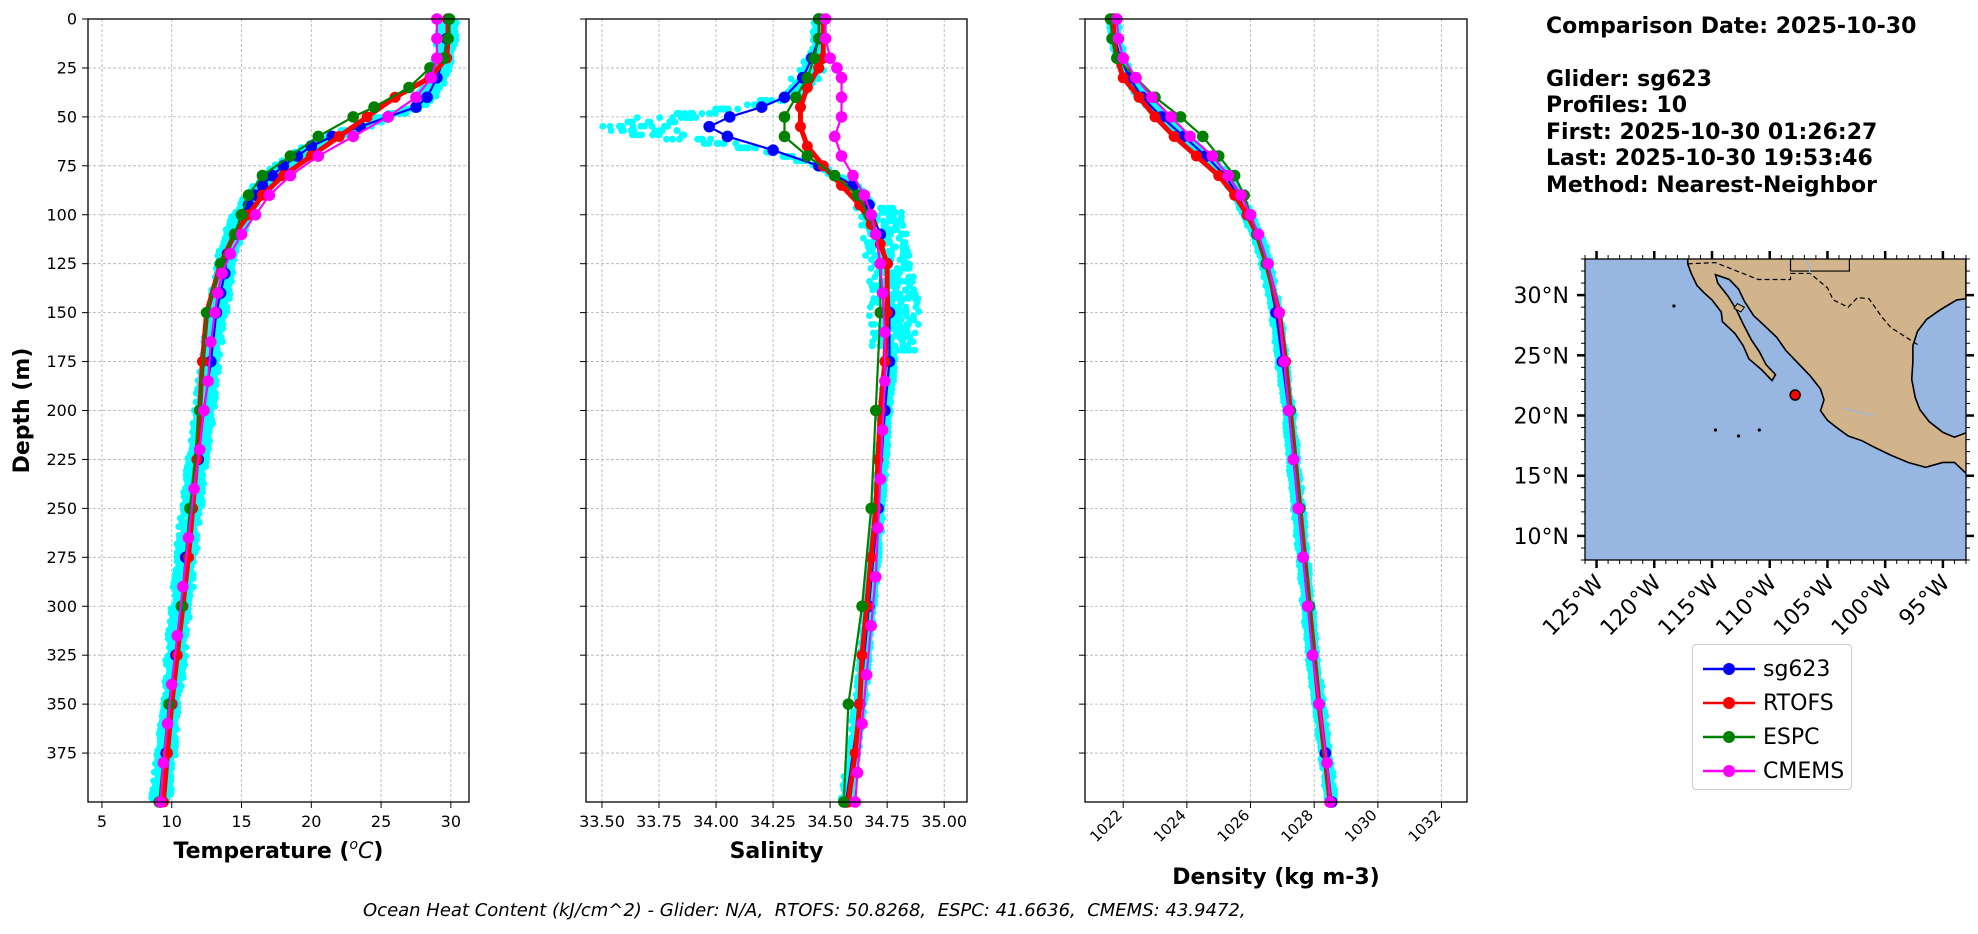 This screenshot has width=1978, height=934. Describe the element at coordinates (61, 704) in the screenshot. I see `y-tick-label: 350` at that location.